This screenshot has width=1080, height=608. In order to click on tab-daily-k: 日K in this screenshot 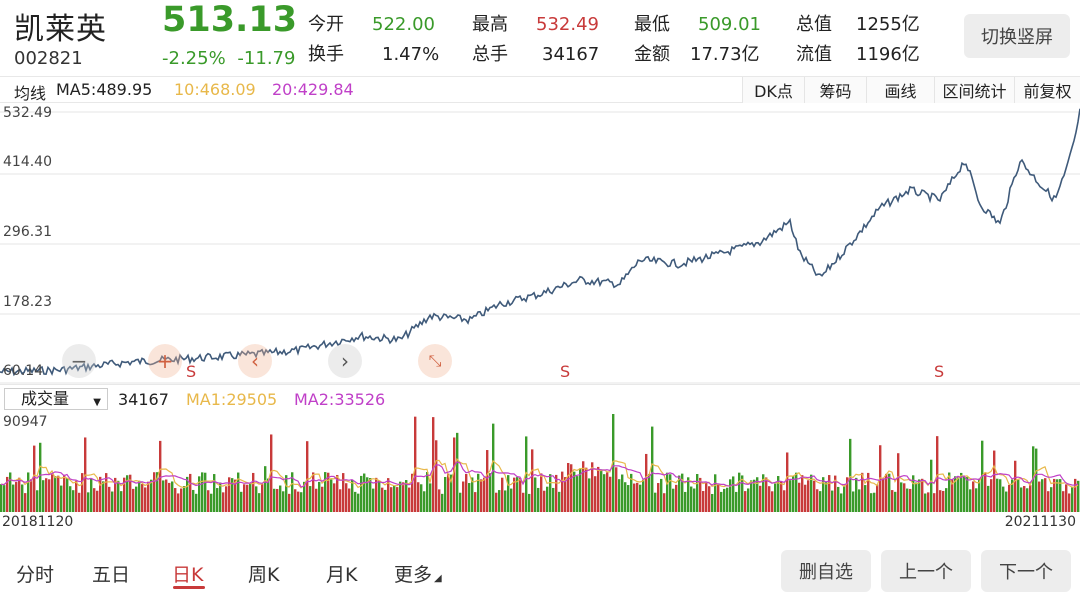, I will do `click(188, 575)`.